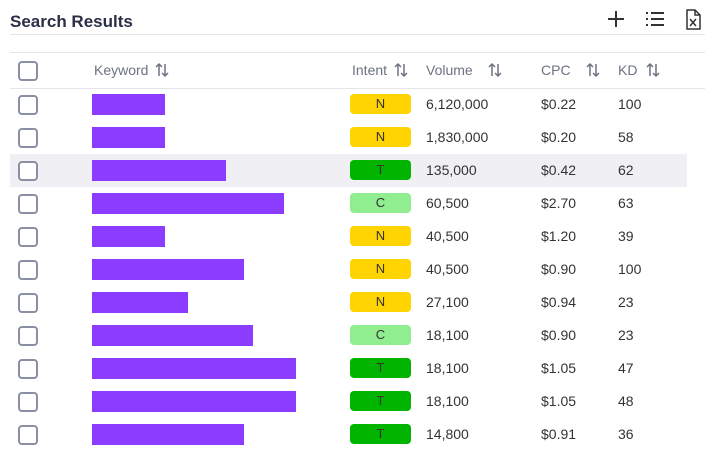 This screenshot has width=710, height=451. Describe the element at coordinates (559, 236) in the screenshot. I see `cpc-cell: $1.20` at that location.